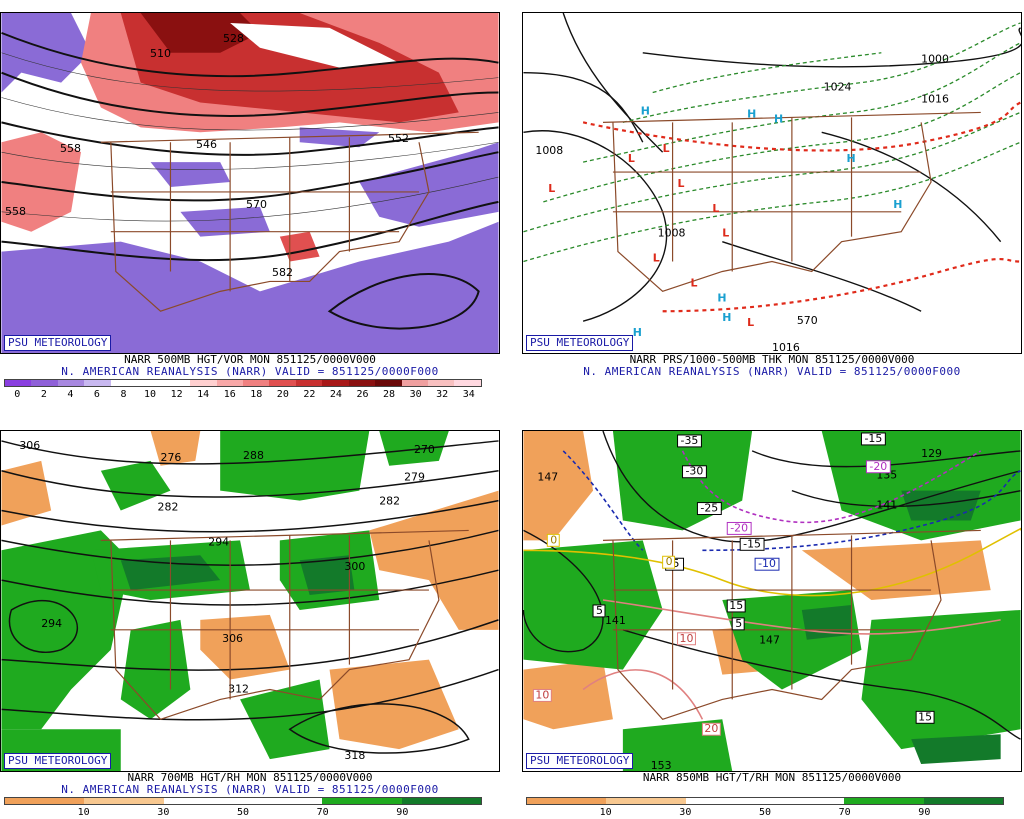 The width and height of the screenshot is (1024, 819). What do you see at coordinates (935, 59) in the screenshot?
I see `isobar-label: 1000` at bounding box center [935, 59].